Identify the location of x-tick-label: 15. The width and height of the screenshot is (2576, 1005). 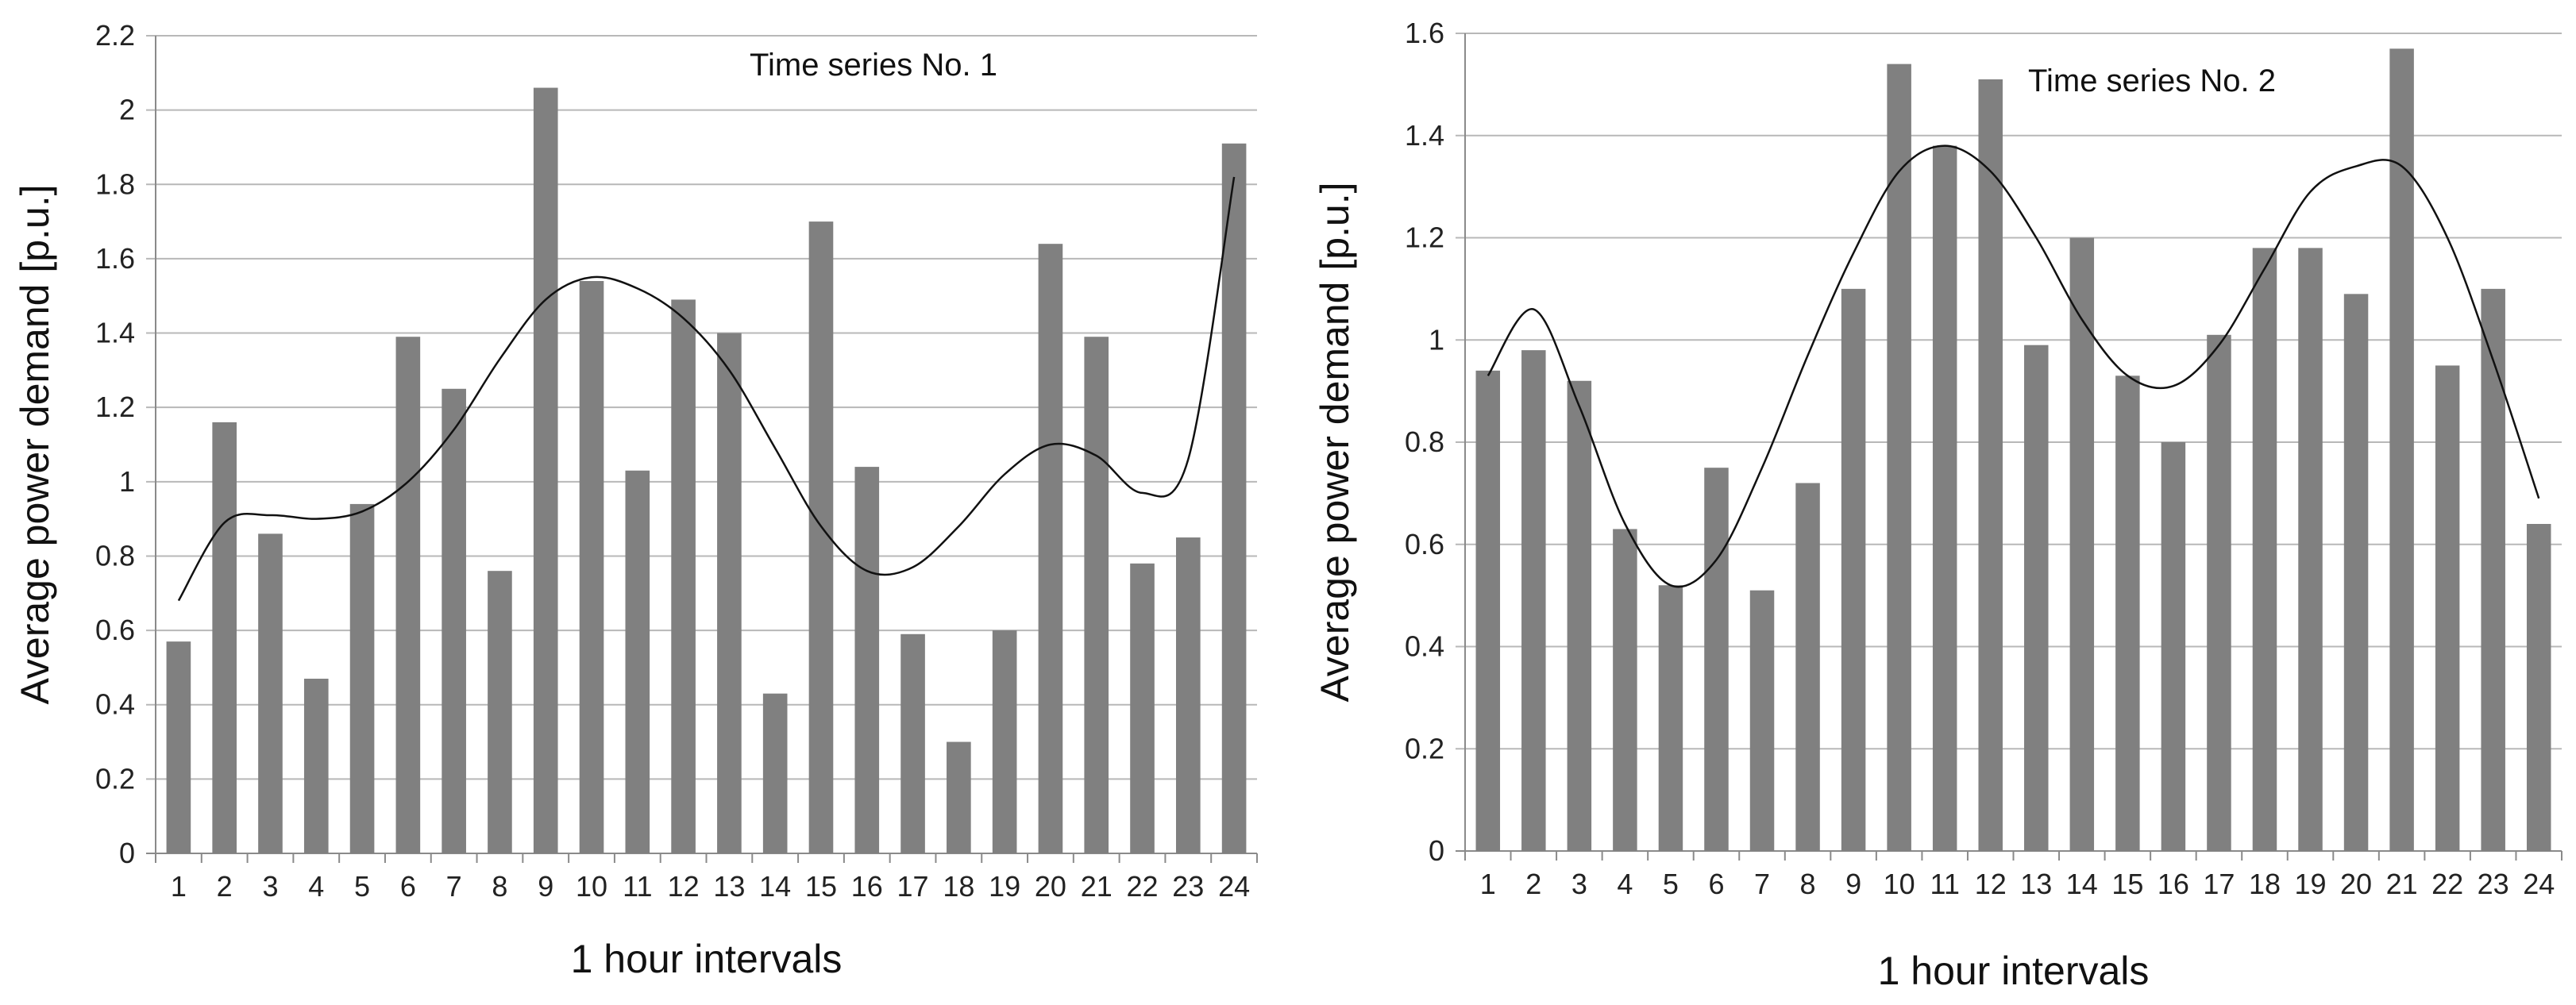
(821, 886).